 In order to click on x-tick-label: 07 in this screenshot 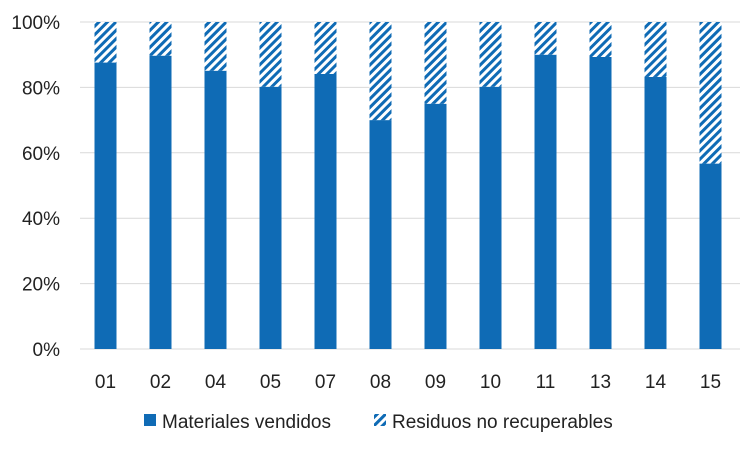, I will do `click(325, 382)`.